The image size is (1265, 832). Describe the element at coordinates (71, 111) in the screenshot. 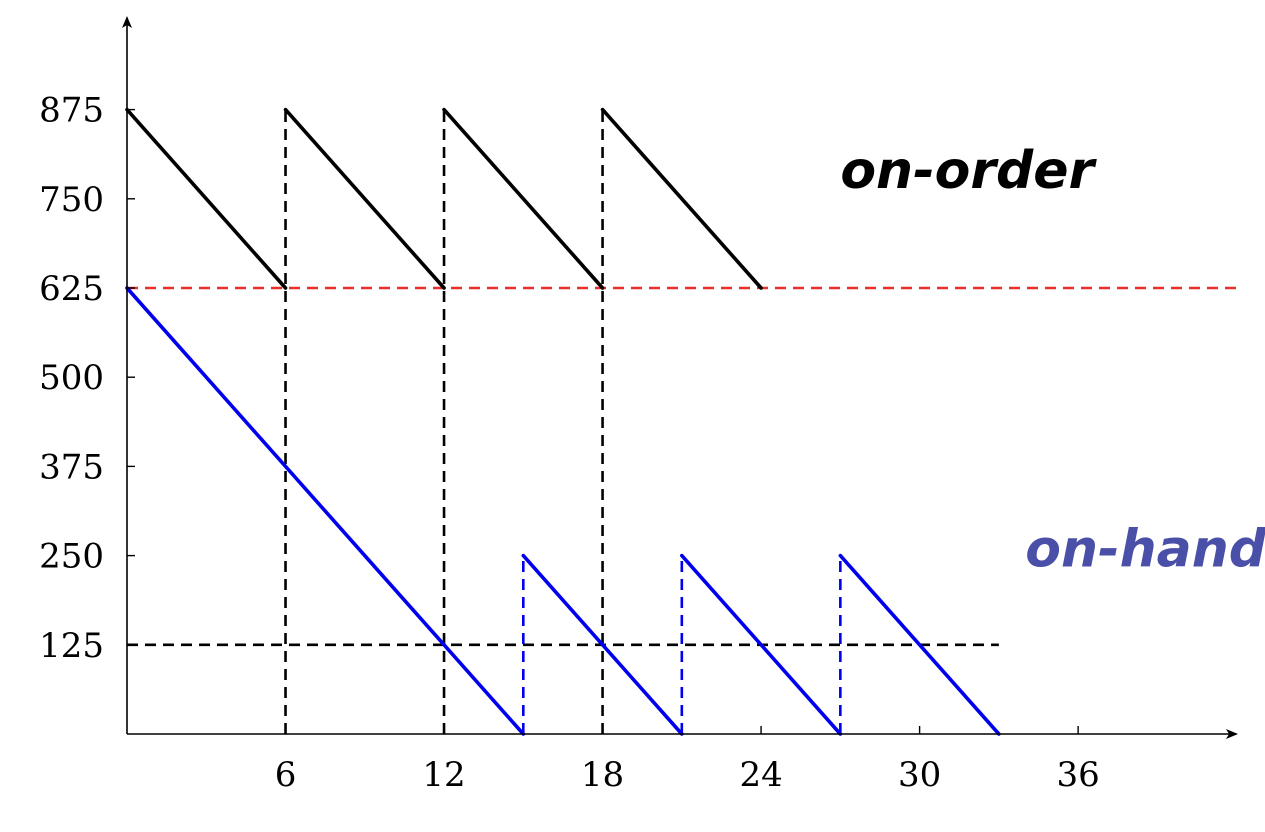

I see `y-tick-label: 875` at that location.